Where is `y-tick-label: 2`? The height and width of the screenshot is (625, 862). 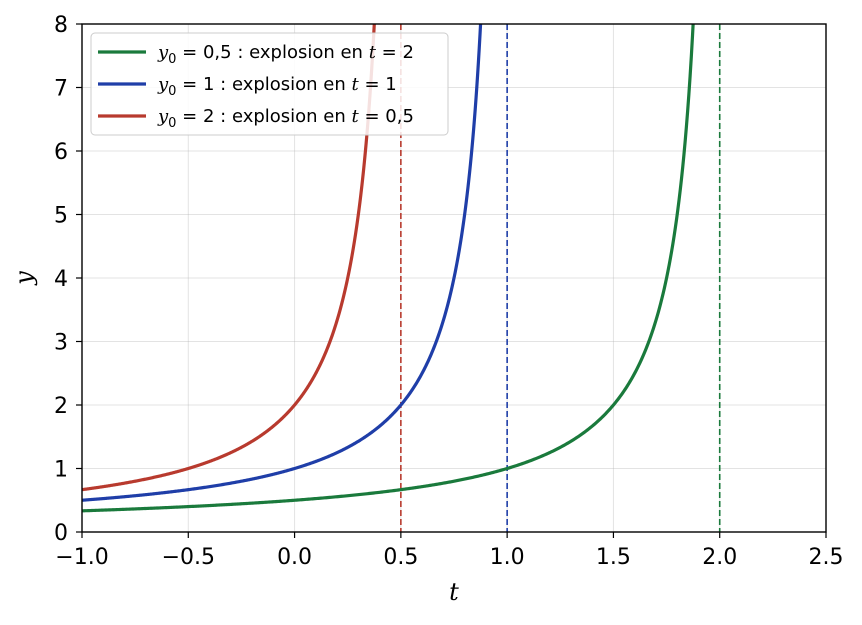 y-tick-label: 2 is located at coordinates (61, 406).